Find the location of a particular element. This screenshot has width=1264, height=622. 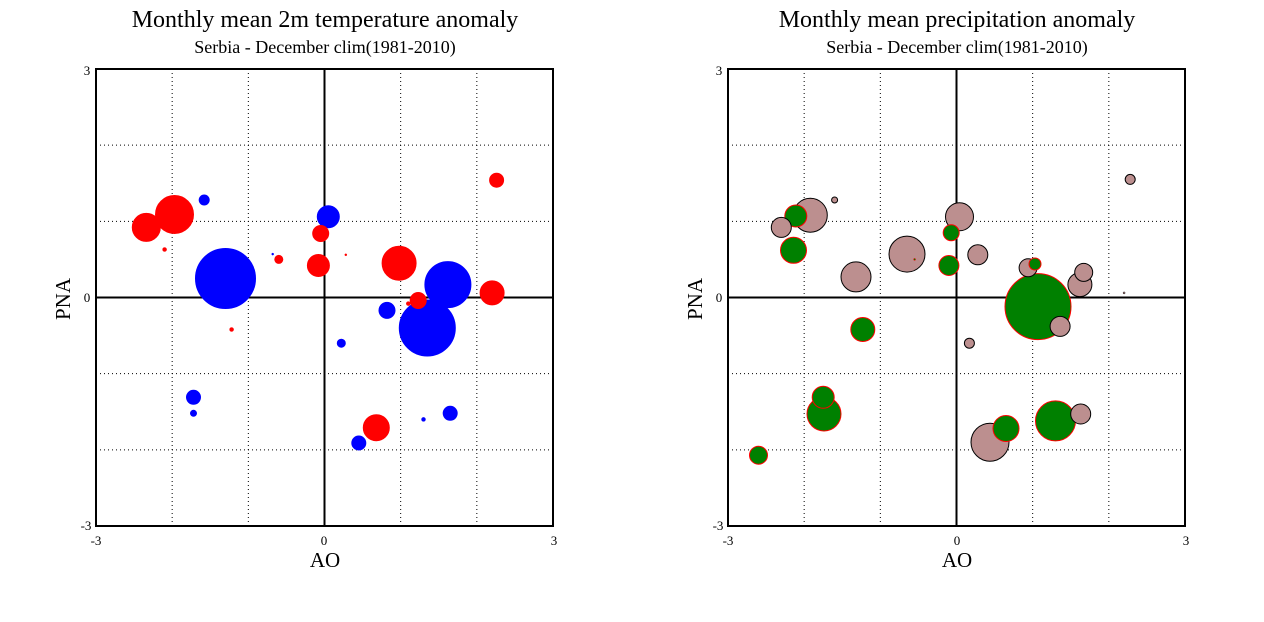

chart-title: Monthly mean precipitation anomaly is located at coordinates (957, 20).